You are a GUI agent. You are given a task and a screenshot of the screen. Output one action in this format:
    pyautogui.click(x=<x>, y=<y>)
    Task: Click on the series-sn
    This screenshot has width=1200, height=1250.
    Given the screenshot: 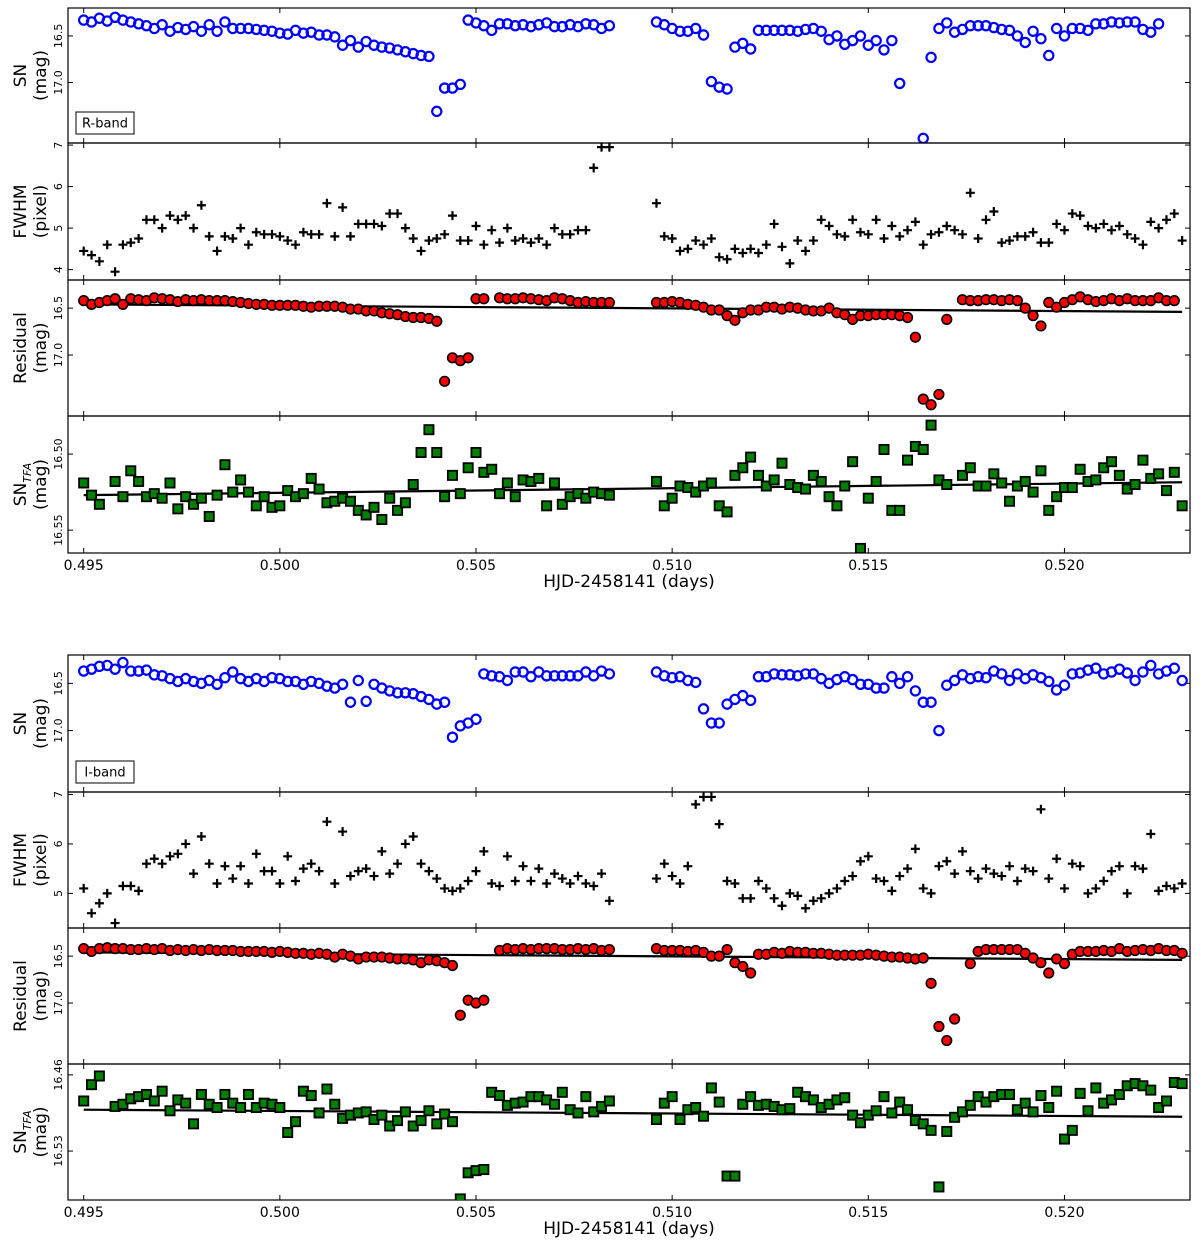 What is the action you would take?
    pyautogui.click(x=621, y=77)
    